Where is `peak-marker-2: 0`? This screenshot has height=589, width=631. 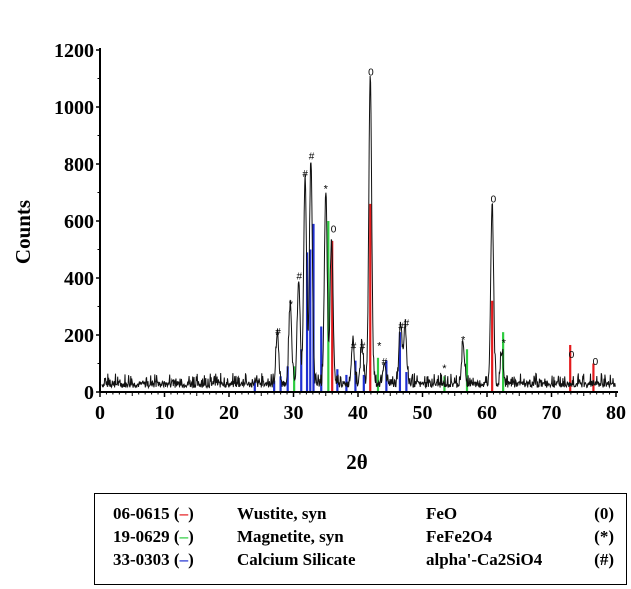 peak-marker-2: 0 is located at coordinates (494, 199).